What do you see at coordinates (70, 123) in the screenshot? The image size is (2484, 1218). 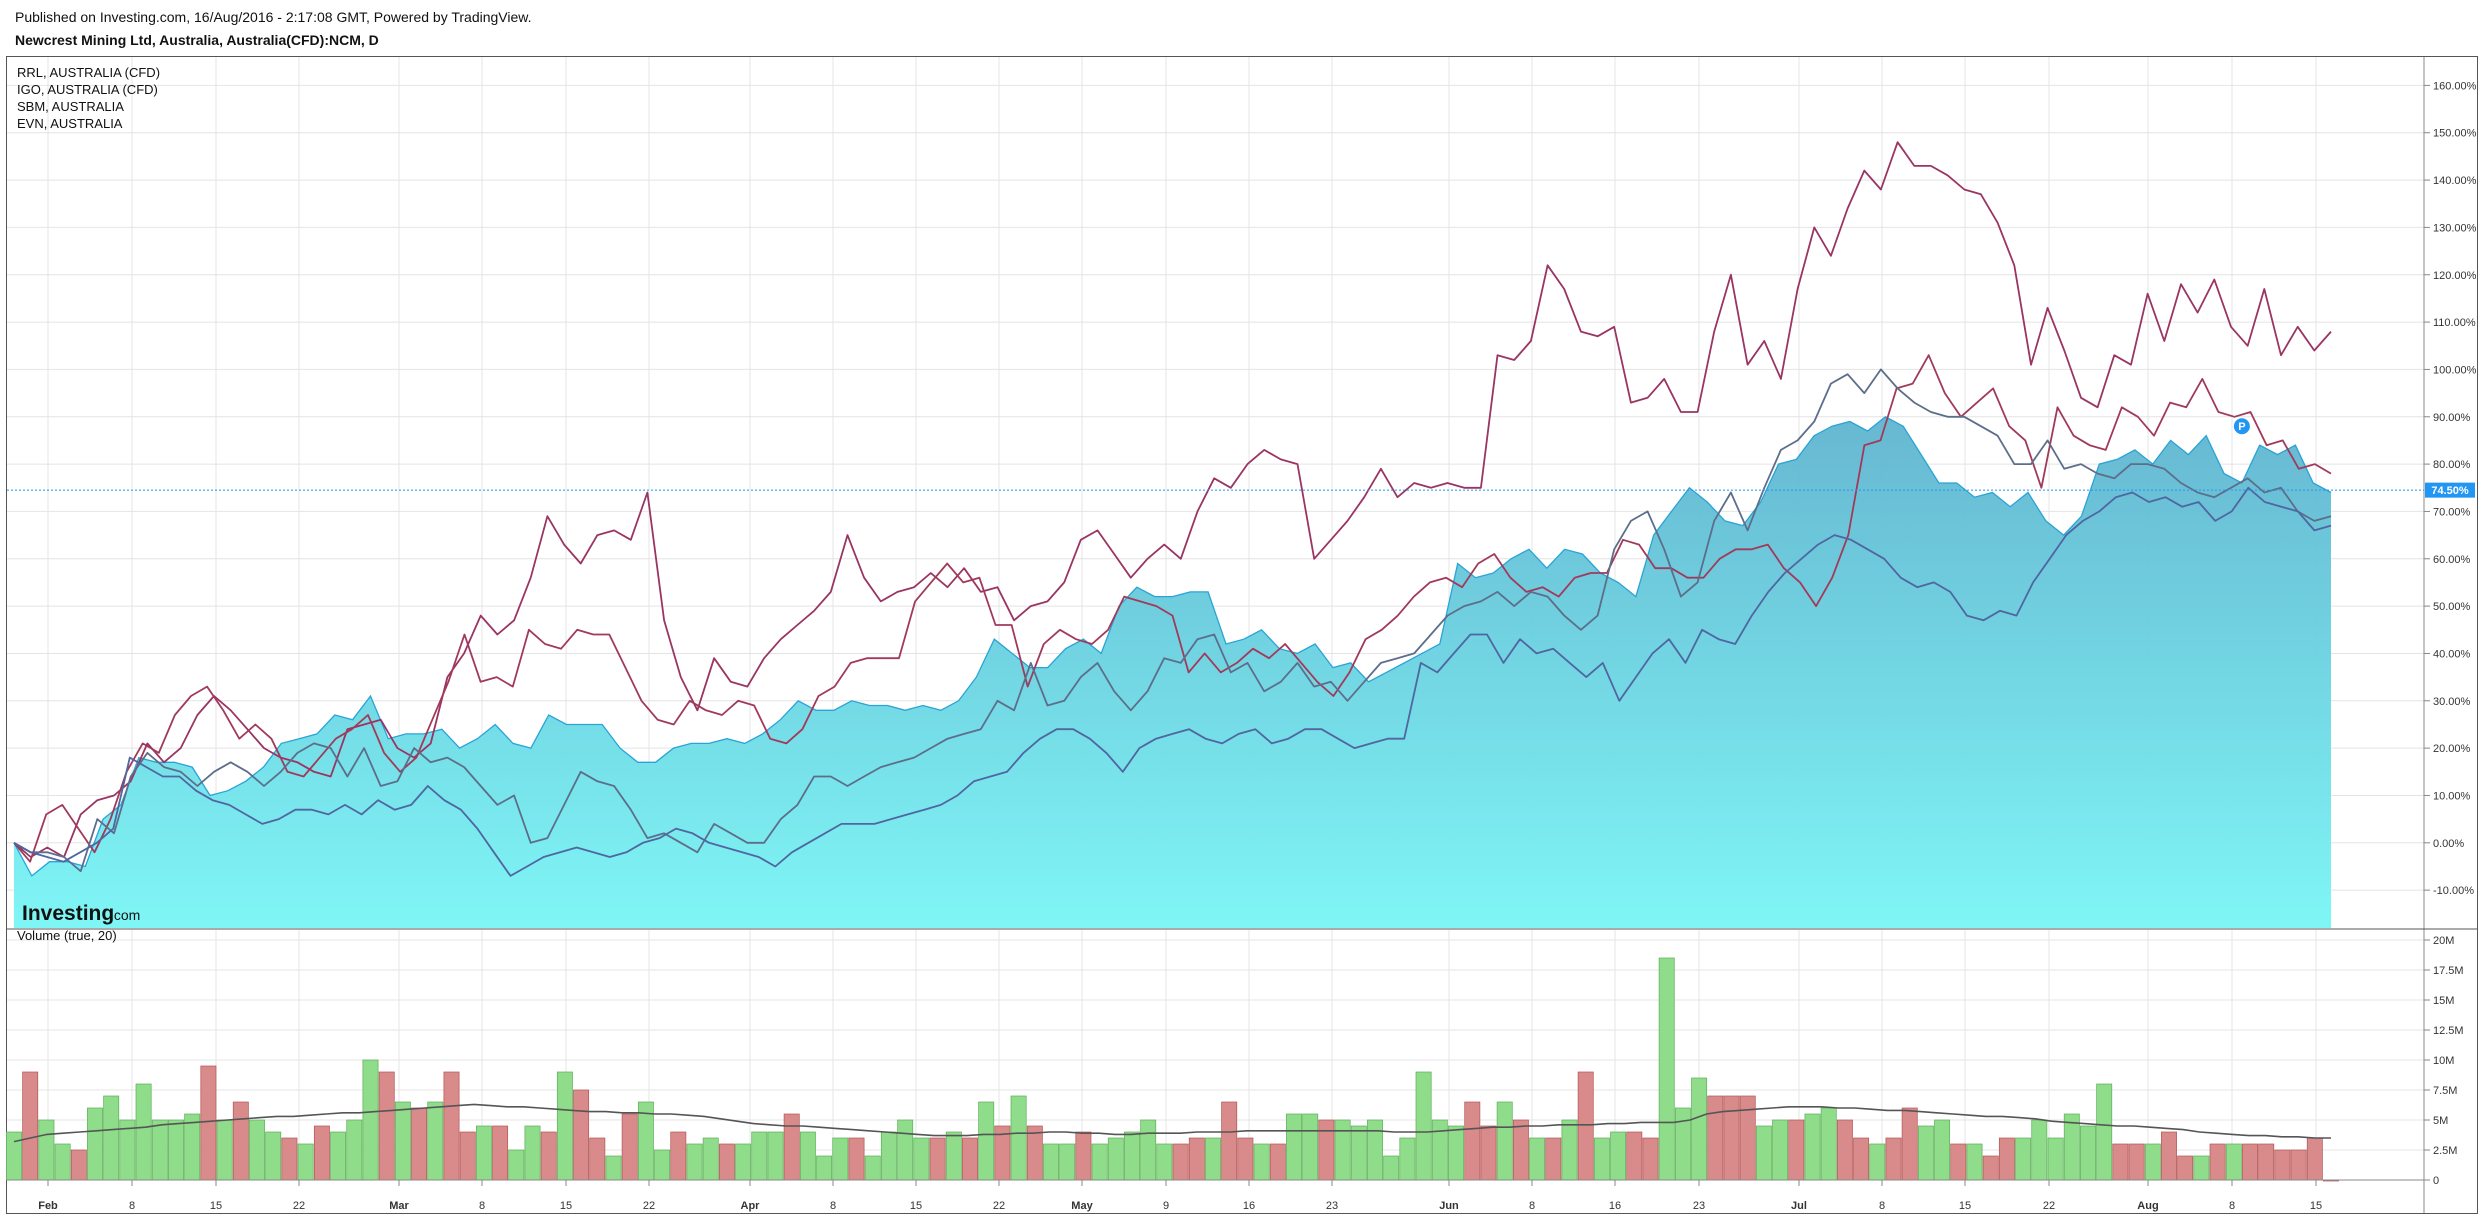 I see `legend-evn: EVN, AUSTRALIA` at bounding box center [70, 123].